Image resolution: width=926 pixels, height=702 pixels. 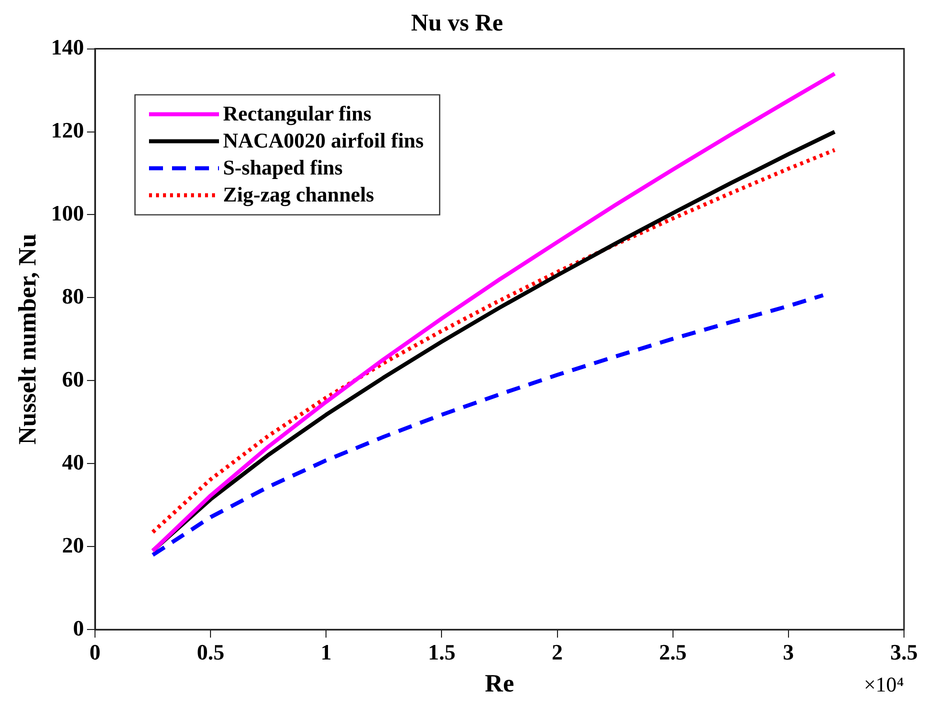 I want to click on y-tick-label: 0, so click(x=78, y=627).